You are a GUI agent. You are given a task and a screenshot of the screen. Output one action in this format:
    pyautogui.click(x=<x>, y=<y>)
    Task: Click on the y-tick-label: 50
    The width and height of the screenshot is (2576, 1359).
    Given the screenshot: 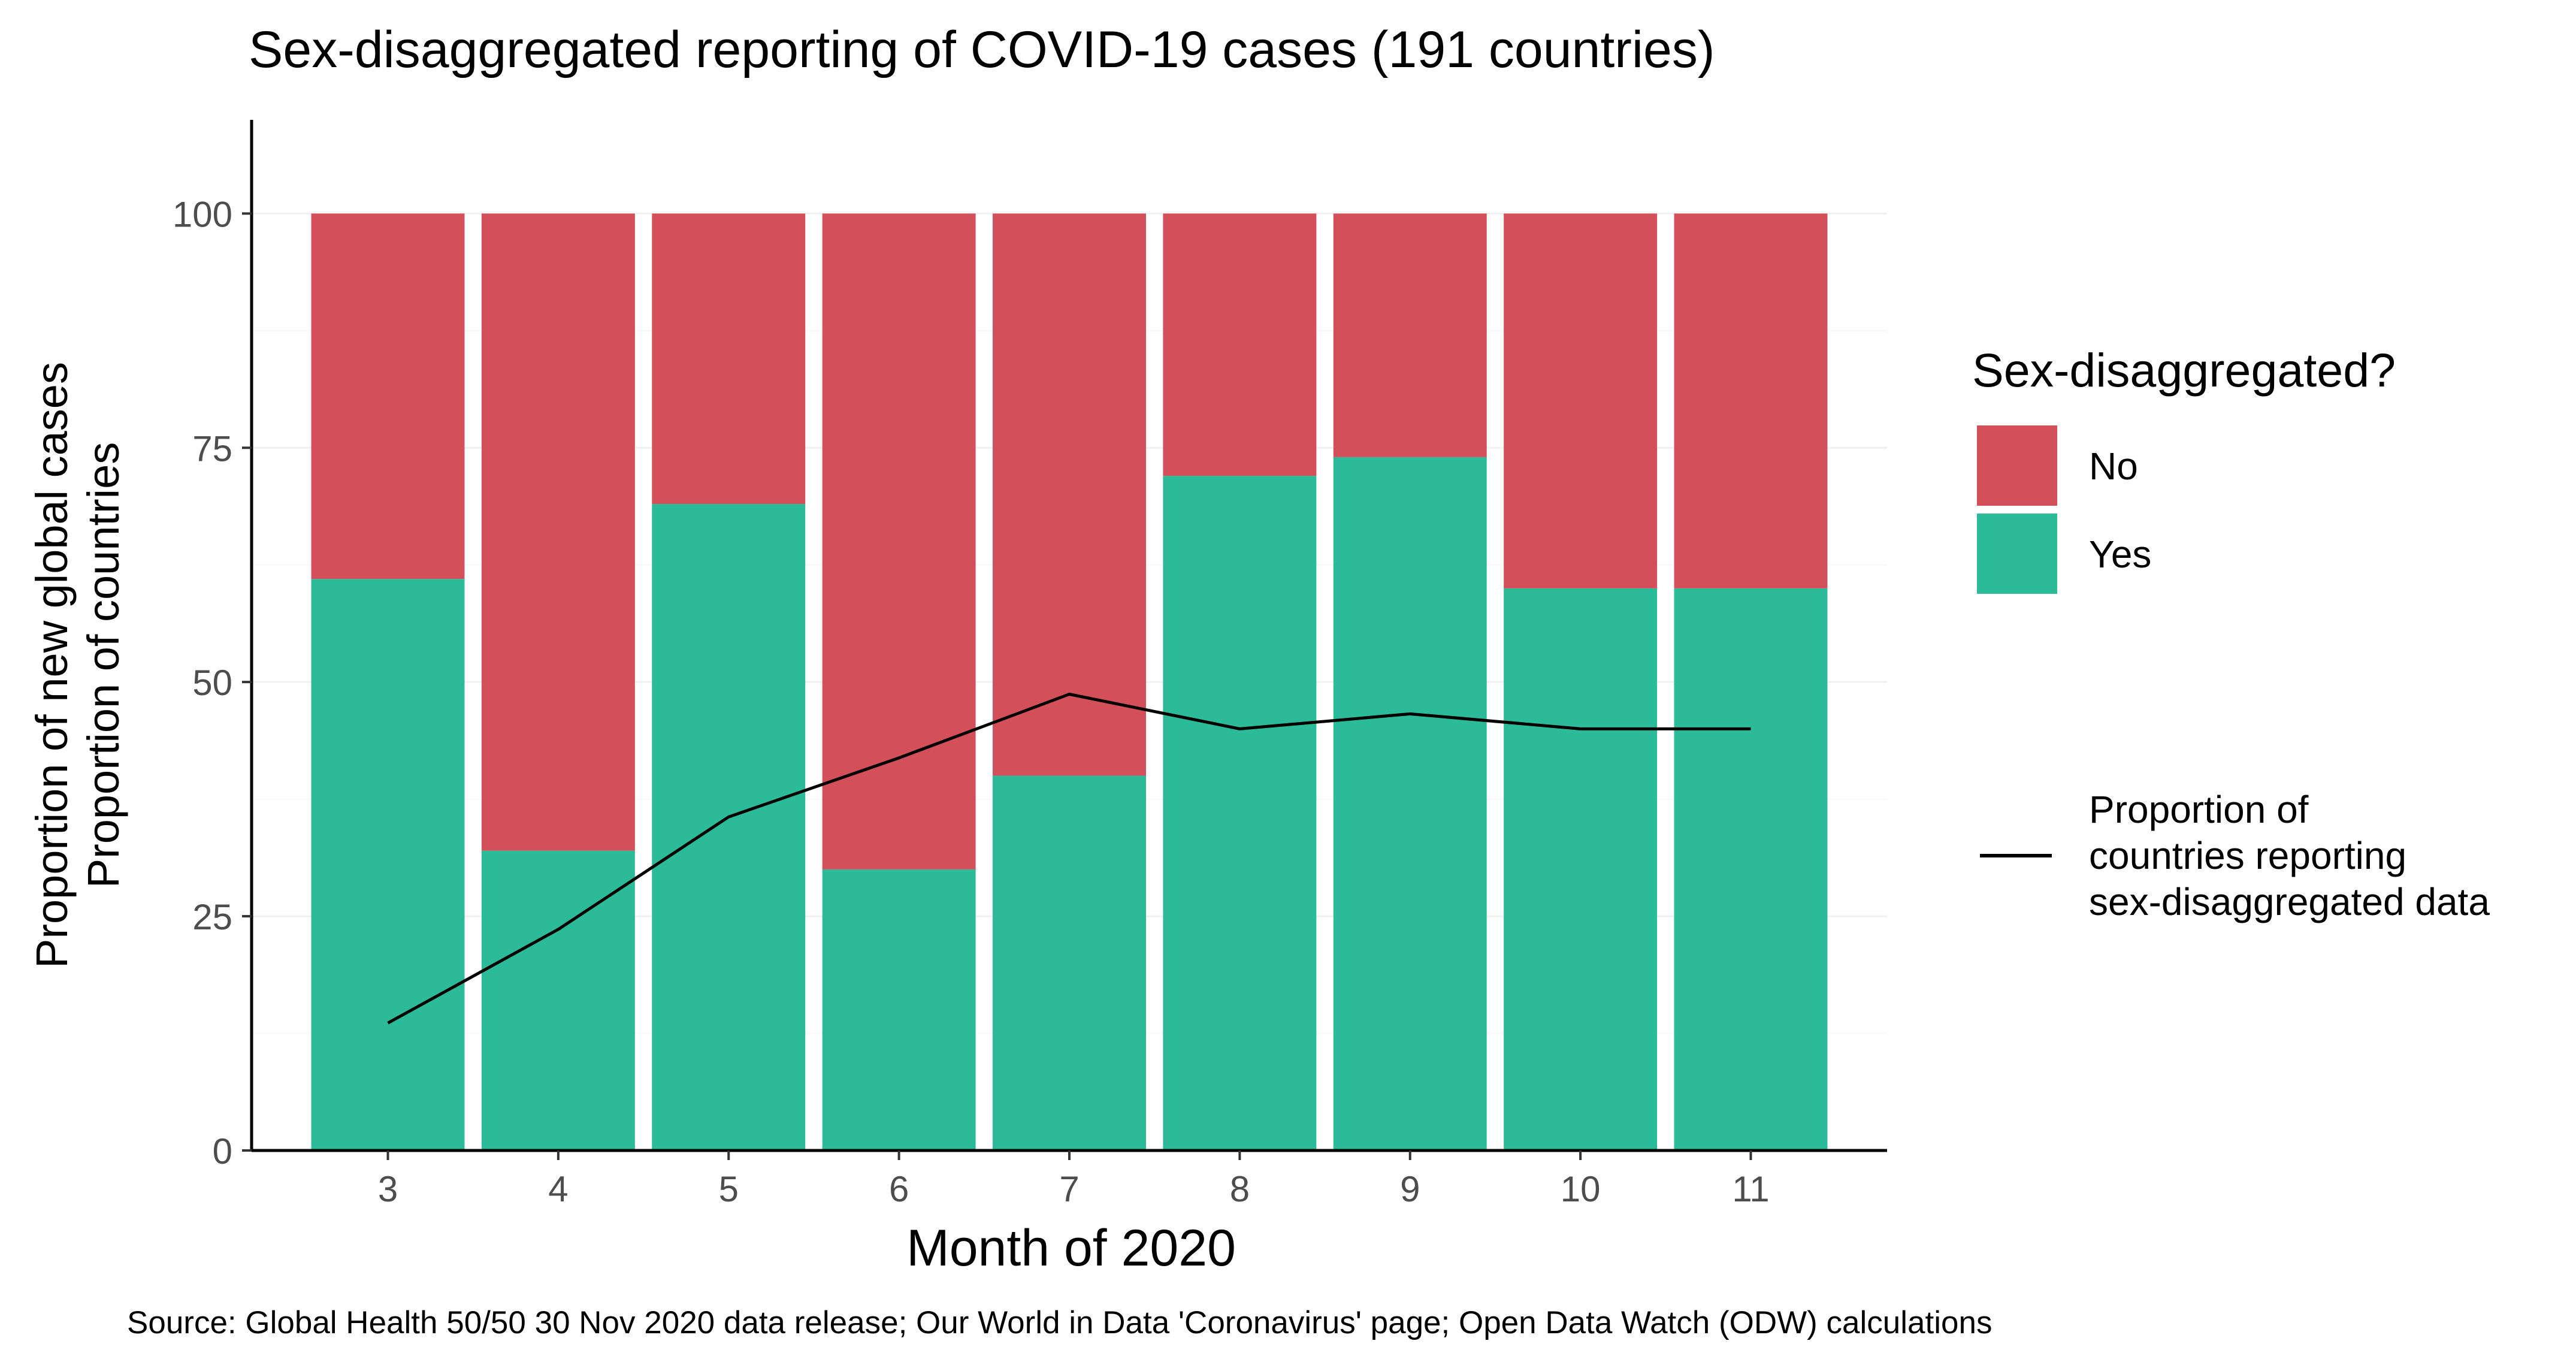 What is the action you would take?
    pyautogui.click(x=212, y=683)
    